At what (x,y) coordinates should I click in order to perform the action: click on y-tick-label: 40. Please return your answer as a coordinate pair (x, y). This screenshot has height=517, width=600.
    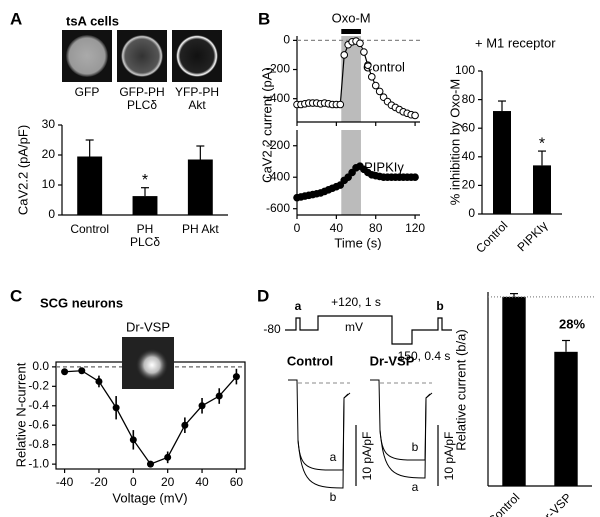
    Looking at the image, I should click on (469, 156).